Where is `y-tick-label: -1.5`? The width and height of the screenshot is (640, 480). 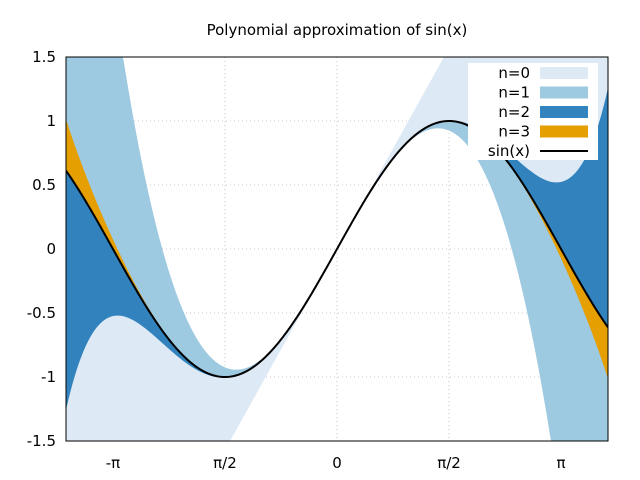
y-tick-label: -1.5 is located at coordinates (41, 441).